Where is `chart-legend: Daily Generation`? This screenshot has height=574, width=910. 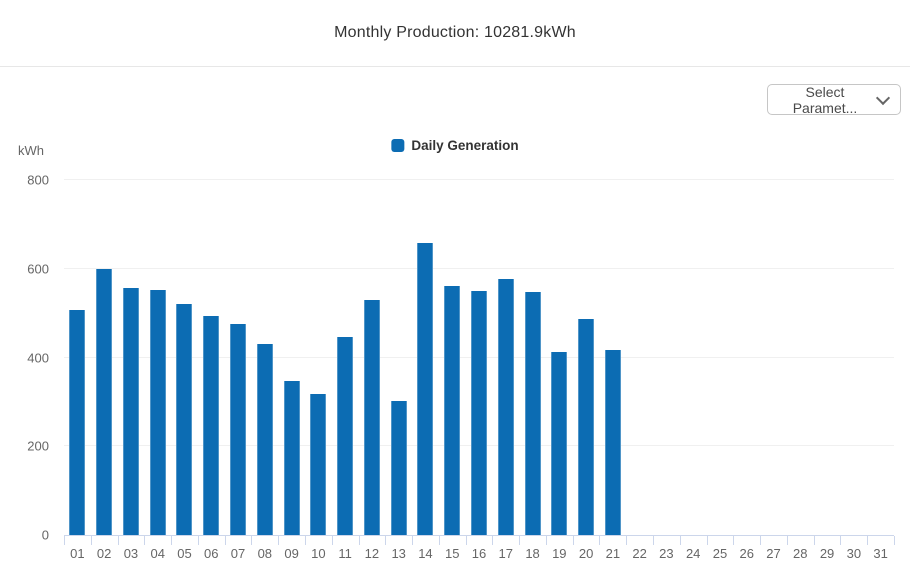 chart-legend: Daily Generation is located at coordinates (455, 145).